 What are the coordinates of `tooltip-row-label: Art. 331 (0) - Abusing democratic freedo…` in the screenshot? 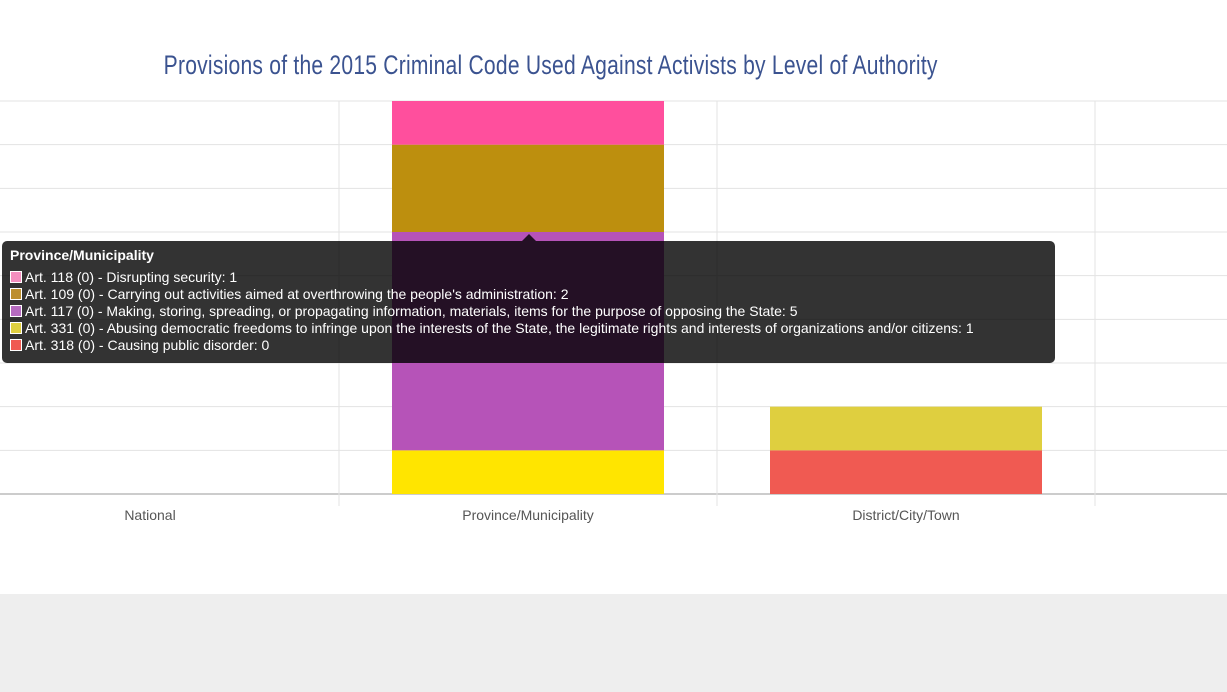 It's located at (499, 327).